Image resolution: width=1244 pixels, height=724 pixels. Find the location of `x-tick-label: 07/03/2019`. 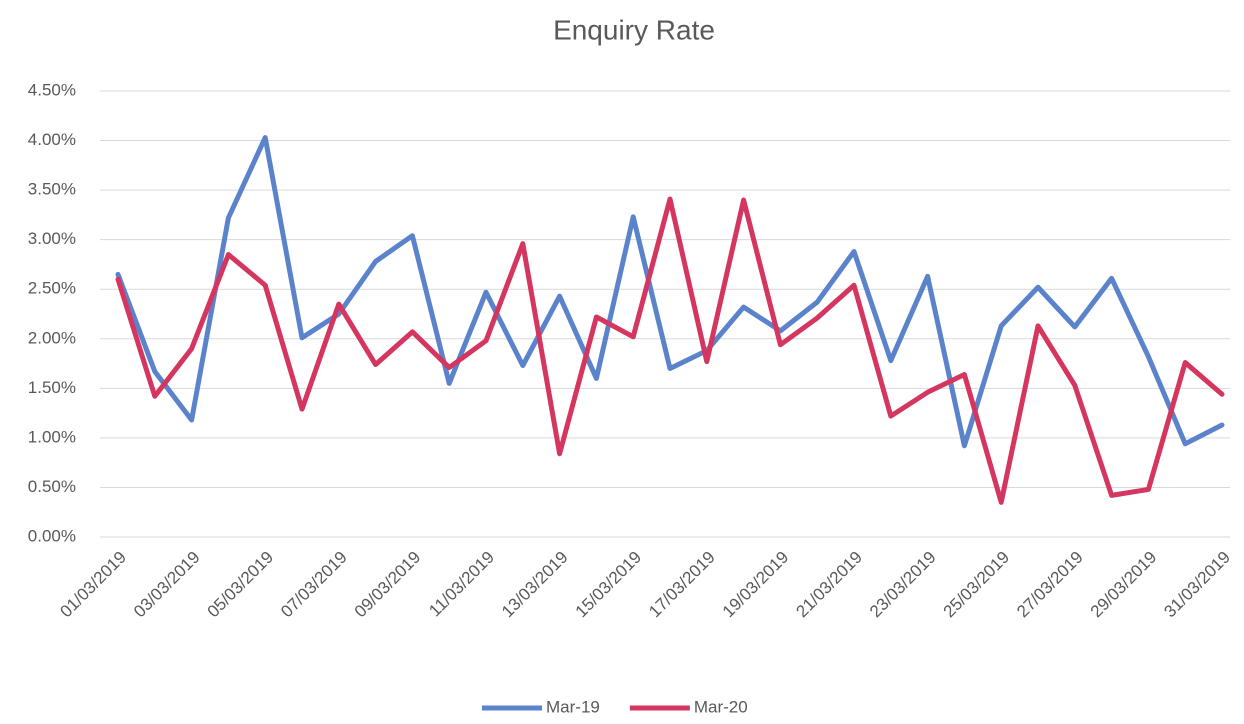

x-tick-label: 07/03/2019 is located at coordinates (314, 585).